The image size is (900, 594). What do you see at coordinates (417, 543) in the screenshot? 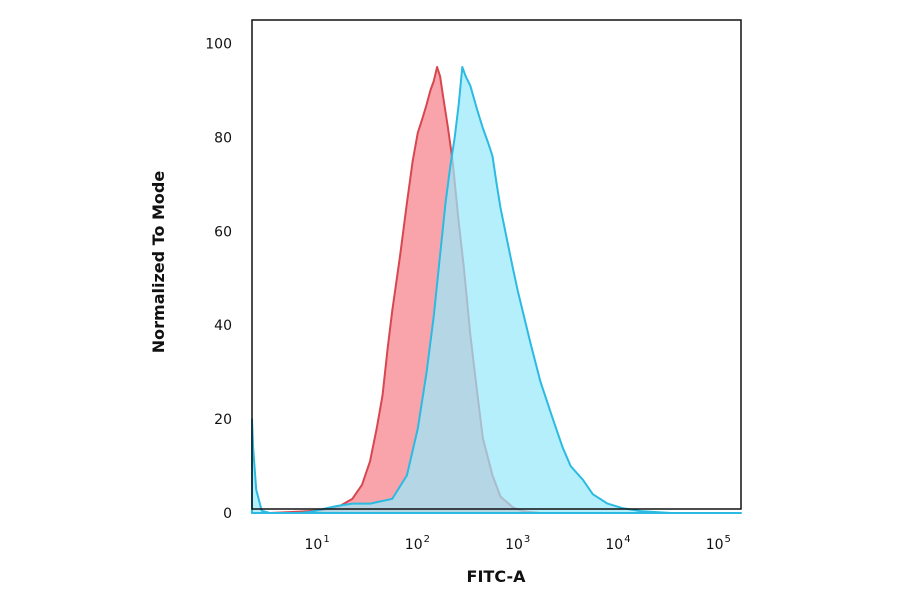
I see `x-tick-label: 10²` at bounding box center [417, 543].